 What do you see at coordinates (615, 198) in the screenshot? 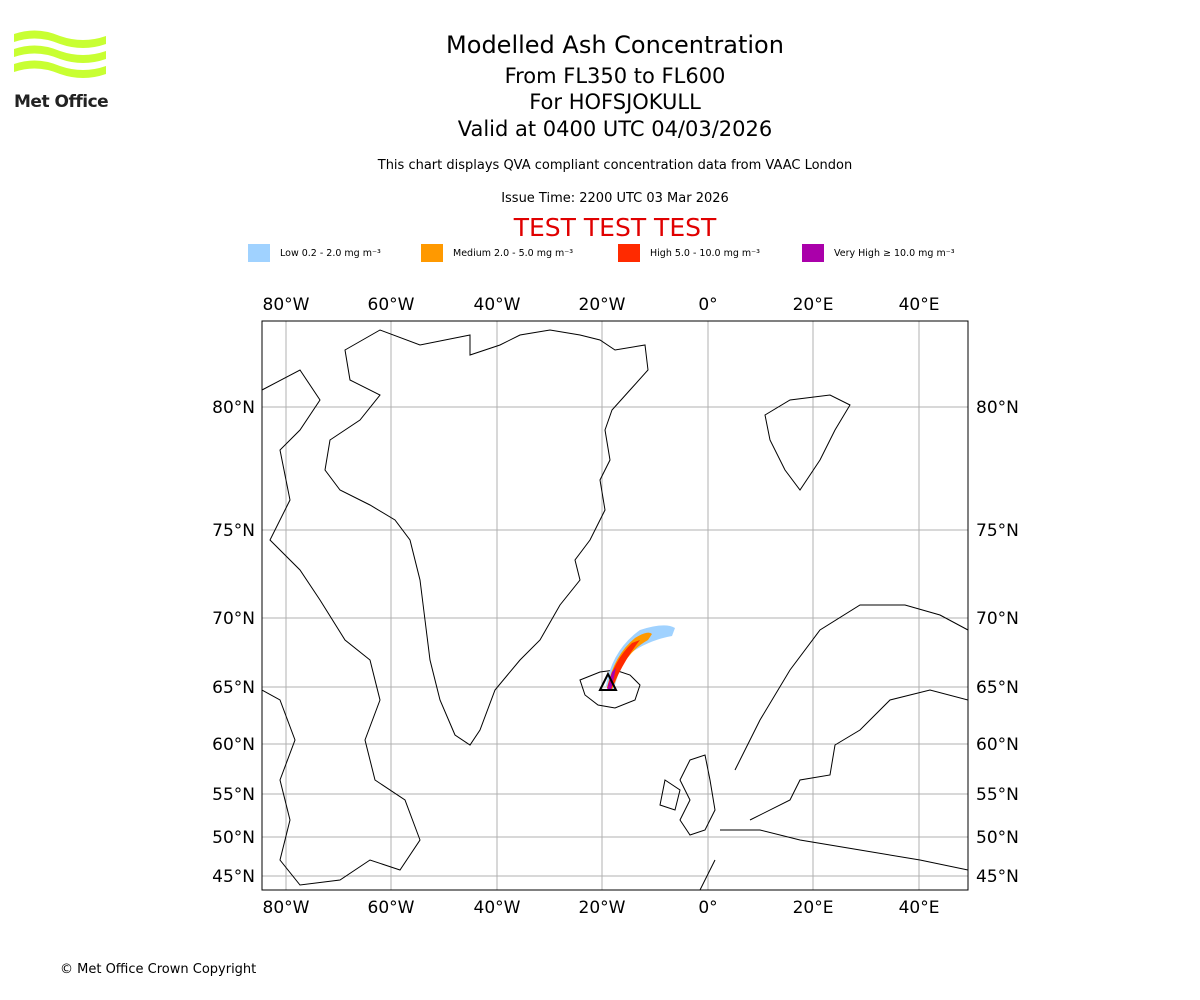
I see `issue-time: Issue Time: 2200 UTC 03 Mar 2026` at bounding box center [615, 198].